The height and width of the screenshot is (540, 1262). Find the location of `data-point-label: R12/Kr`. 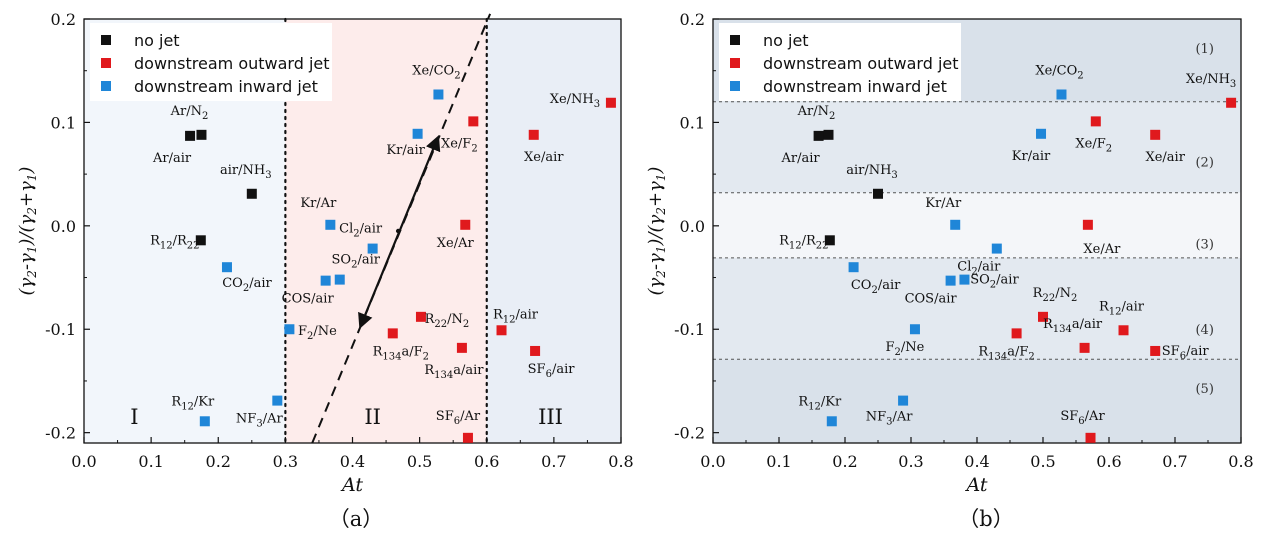

data-point-label: R12/Kr is located at coordinates (820, 403).